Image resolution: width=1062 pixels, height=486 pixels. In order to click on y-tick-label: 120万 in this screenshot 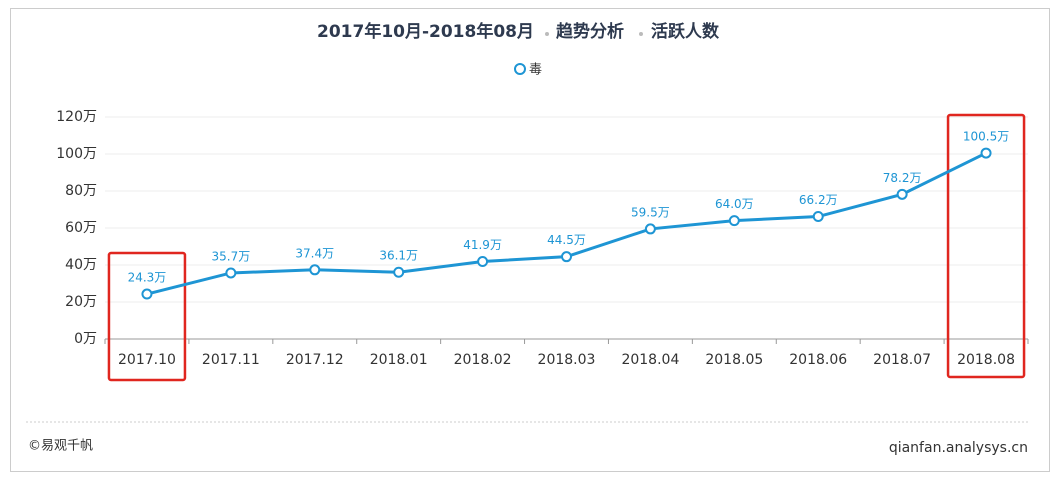, I will do `click(76, 117)`.